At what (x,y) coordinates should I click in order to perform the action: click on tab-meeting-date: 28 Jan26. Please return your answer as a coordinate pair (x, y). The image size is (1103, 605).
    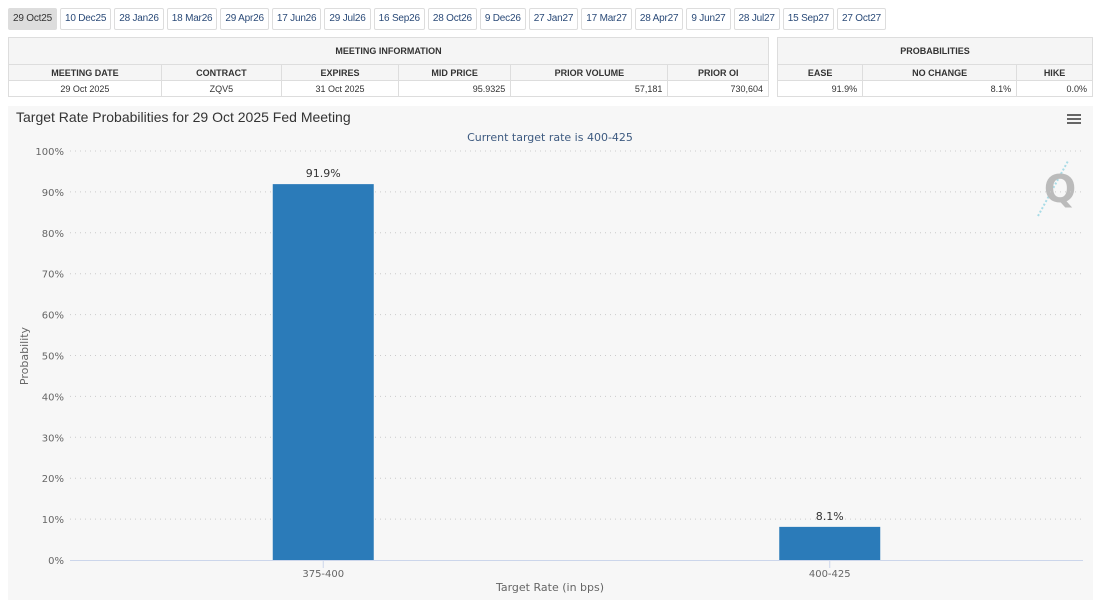
    Looking at the image, I should click on (139, 19).